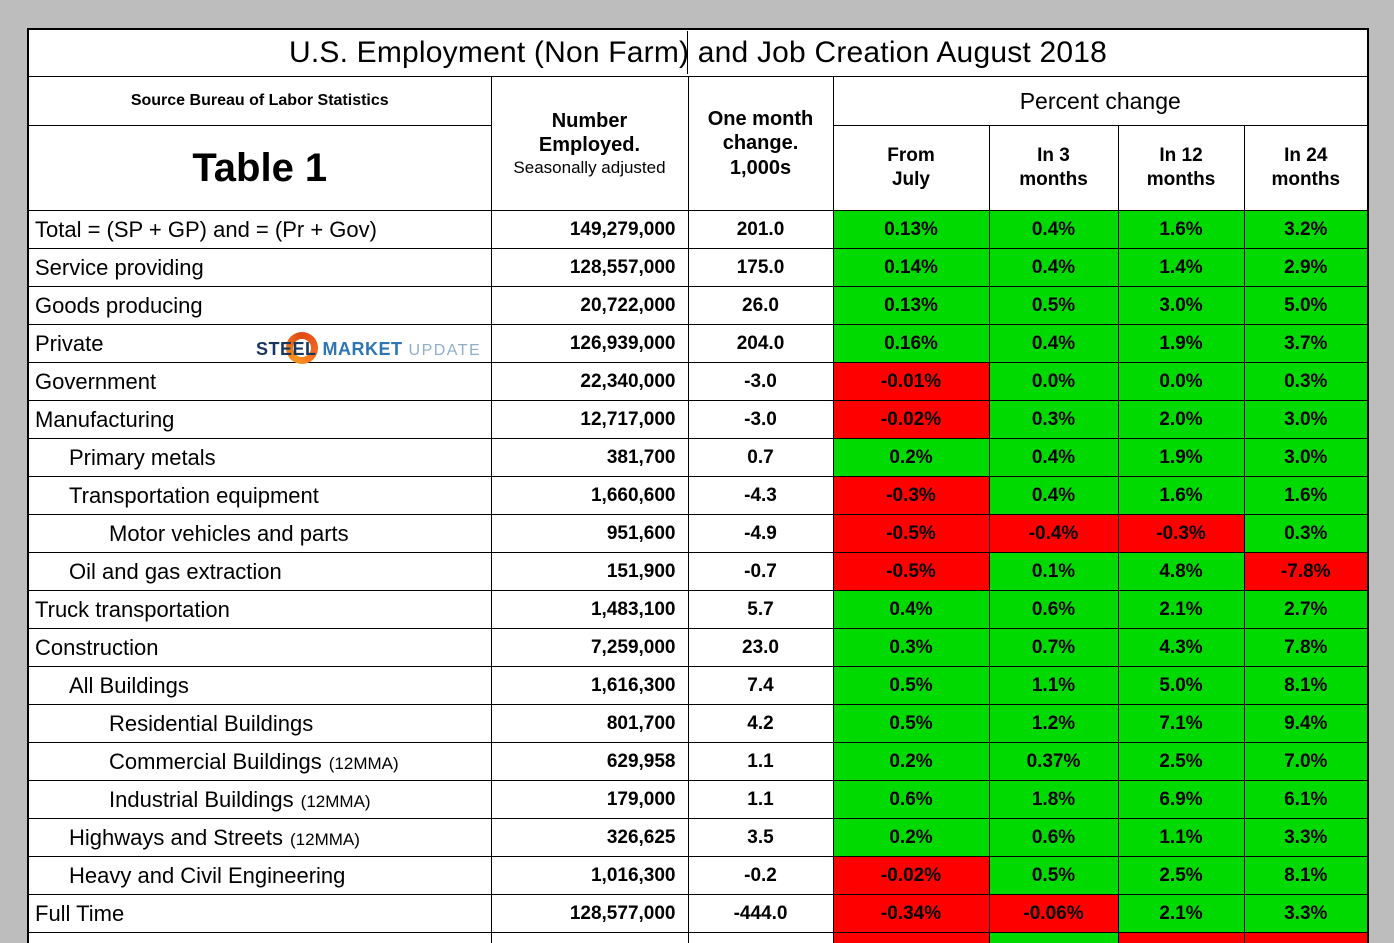 The height and width of the screenshot is (943, 1394). I want to click on pct-in-3-months: -0.4%, so click(1053, 533).